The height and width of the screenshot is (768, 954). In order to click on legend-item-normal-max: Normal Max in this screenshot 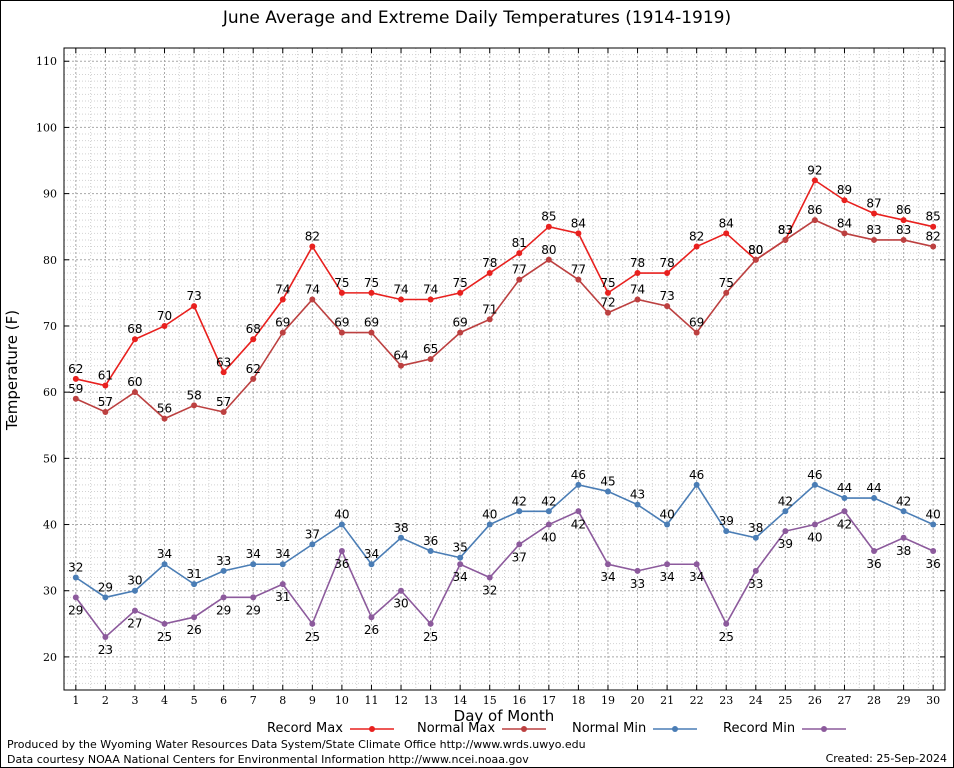, I will do `click(482, 728)`.